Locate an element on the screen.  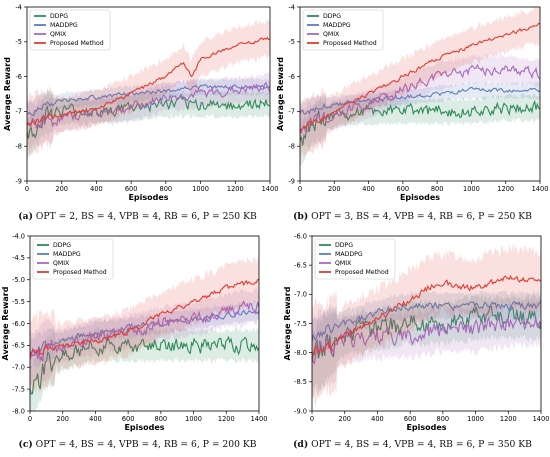
y-tick-label: -5 is located at coordinates (291, 42).